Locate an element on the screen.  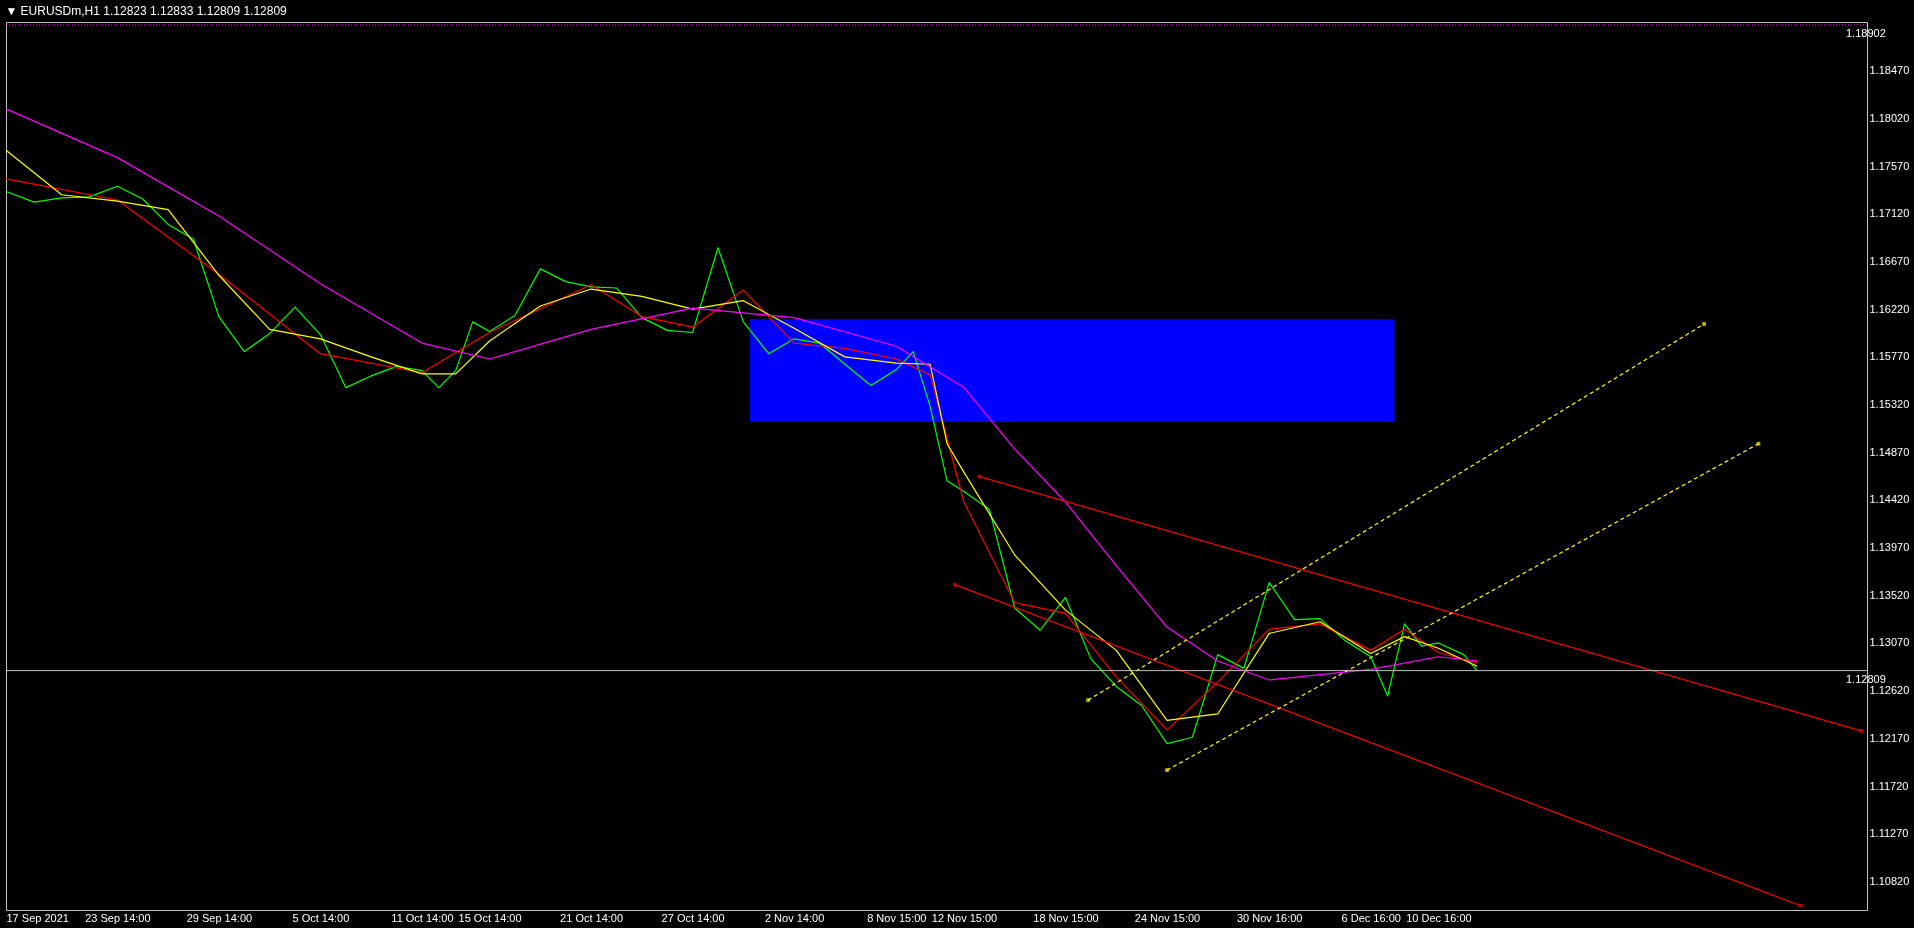
x-tick-label: 15 Oct 14:00 is located at coordinates (490, 917).